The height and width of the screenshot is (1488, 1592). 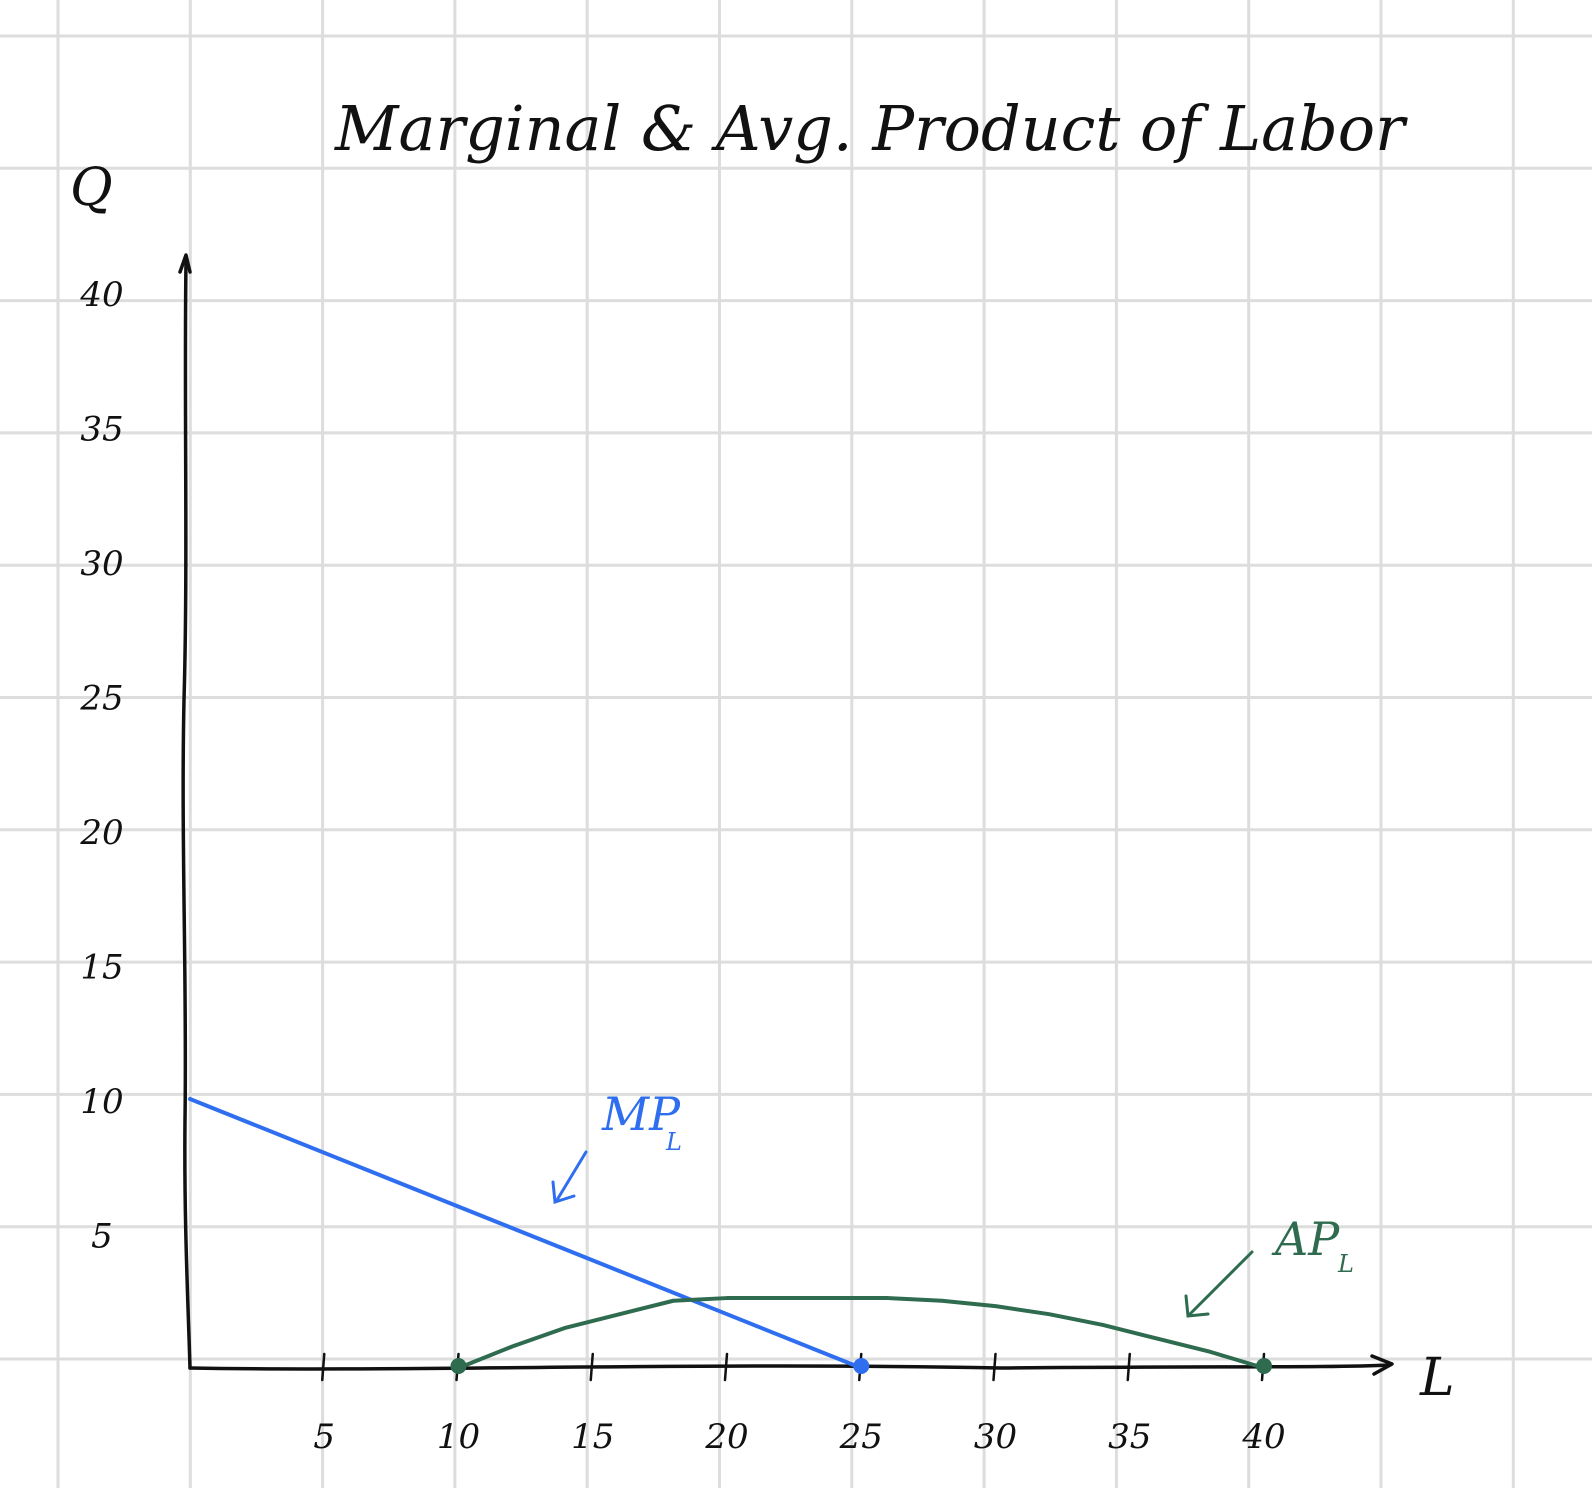 What do you see at coordinates (1437, 1378) in the screenshot?
I see `x-axis-label: L` at bounding box center [1437, 1378].